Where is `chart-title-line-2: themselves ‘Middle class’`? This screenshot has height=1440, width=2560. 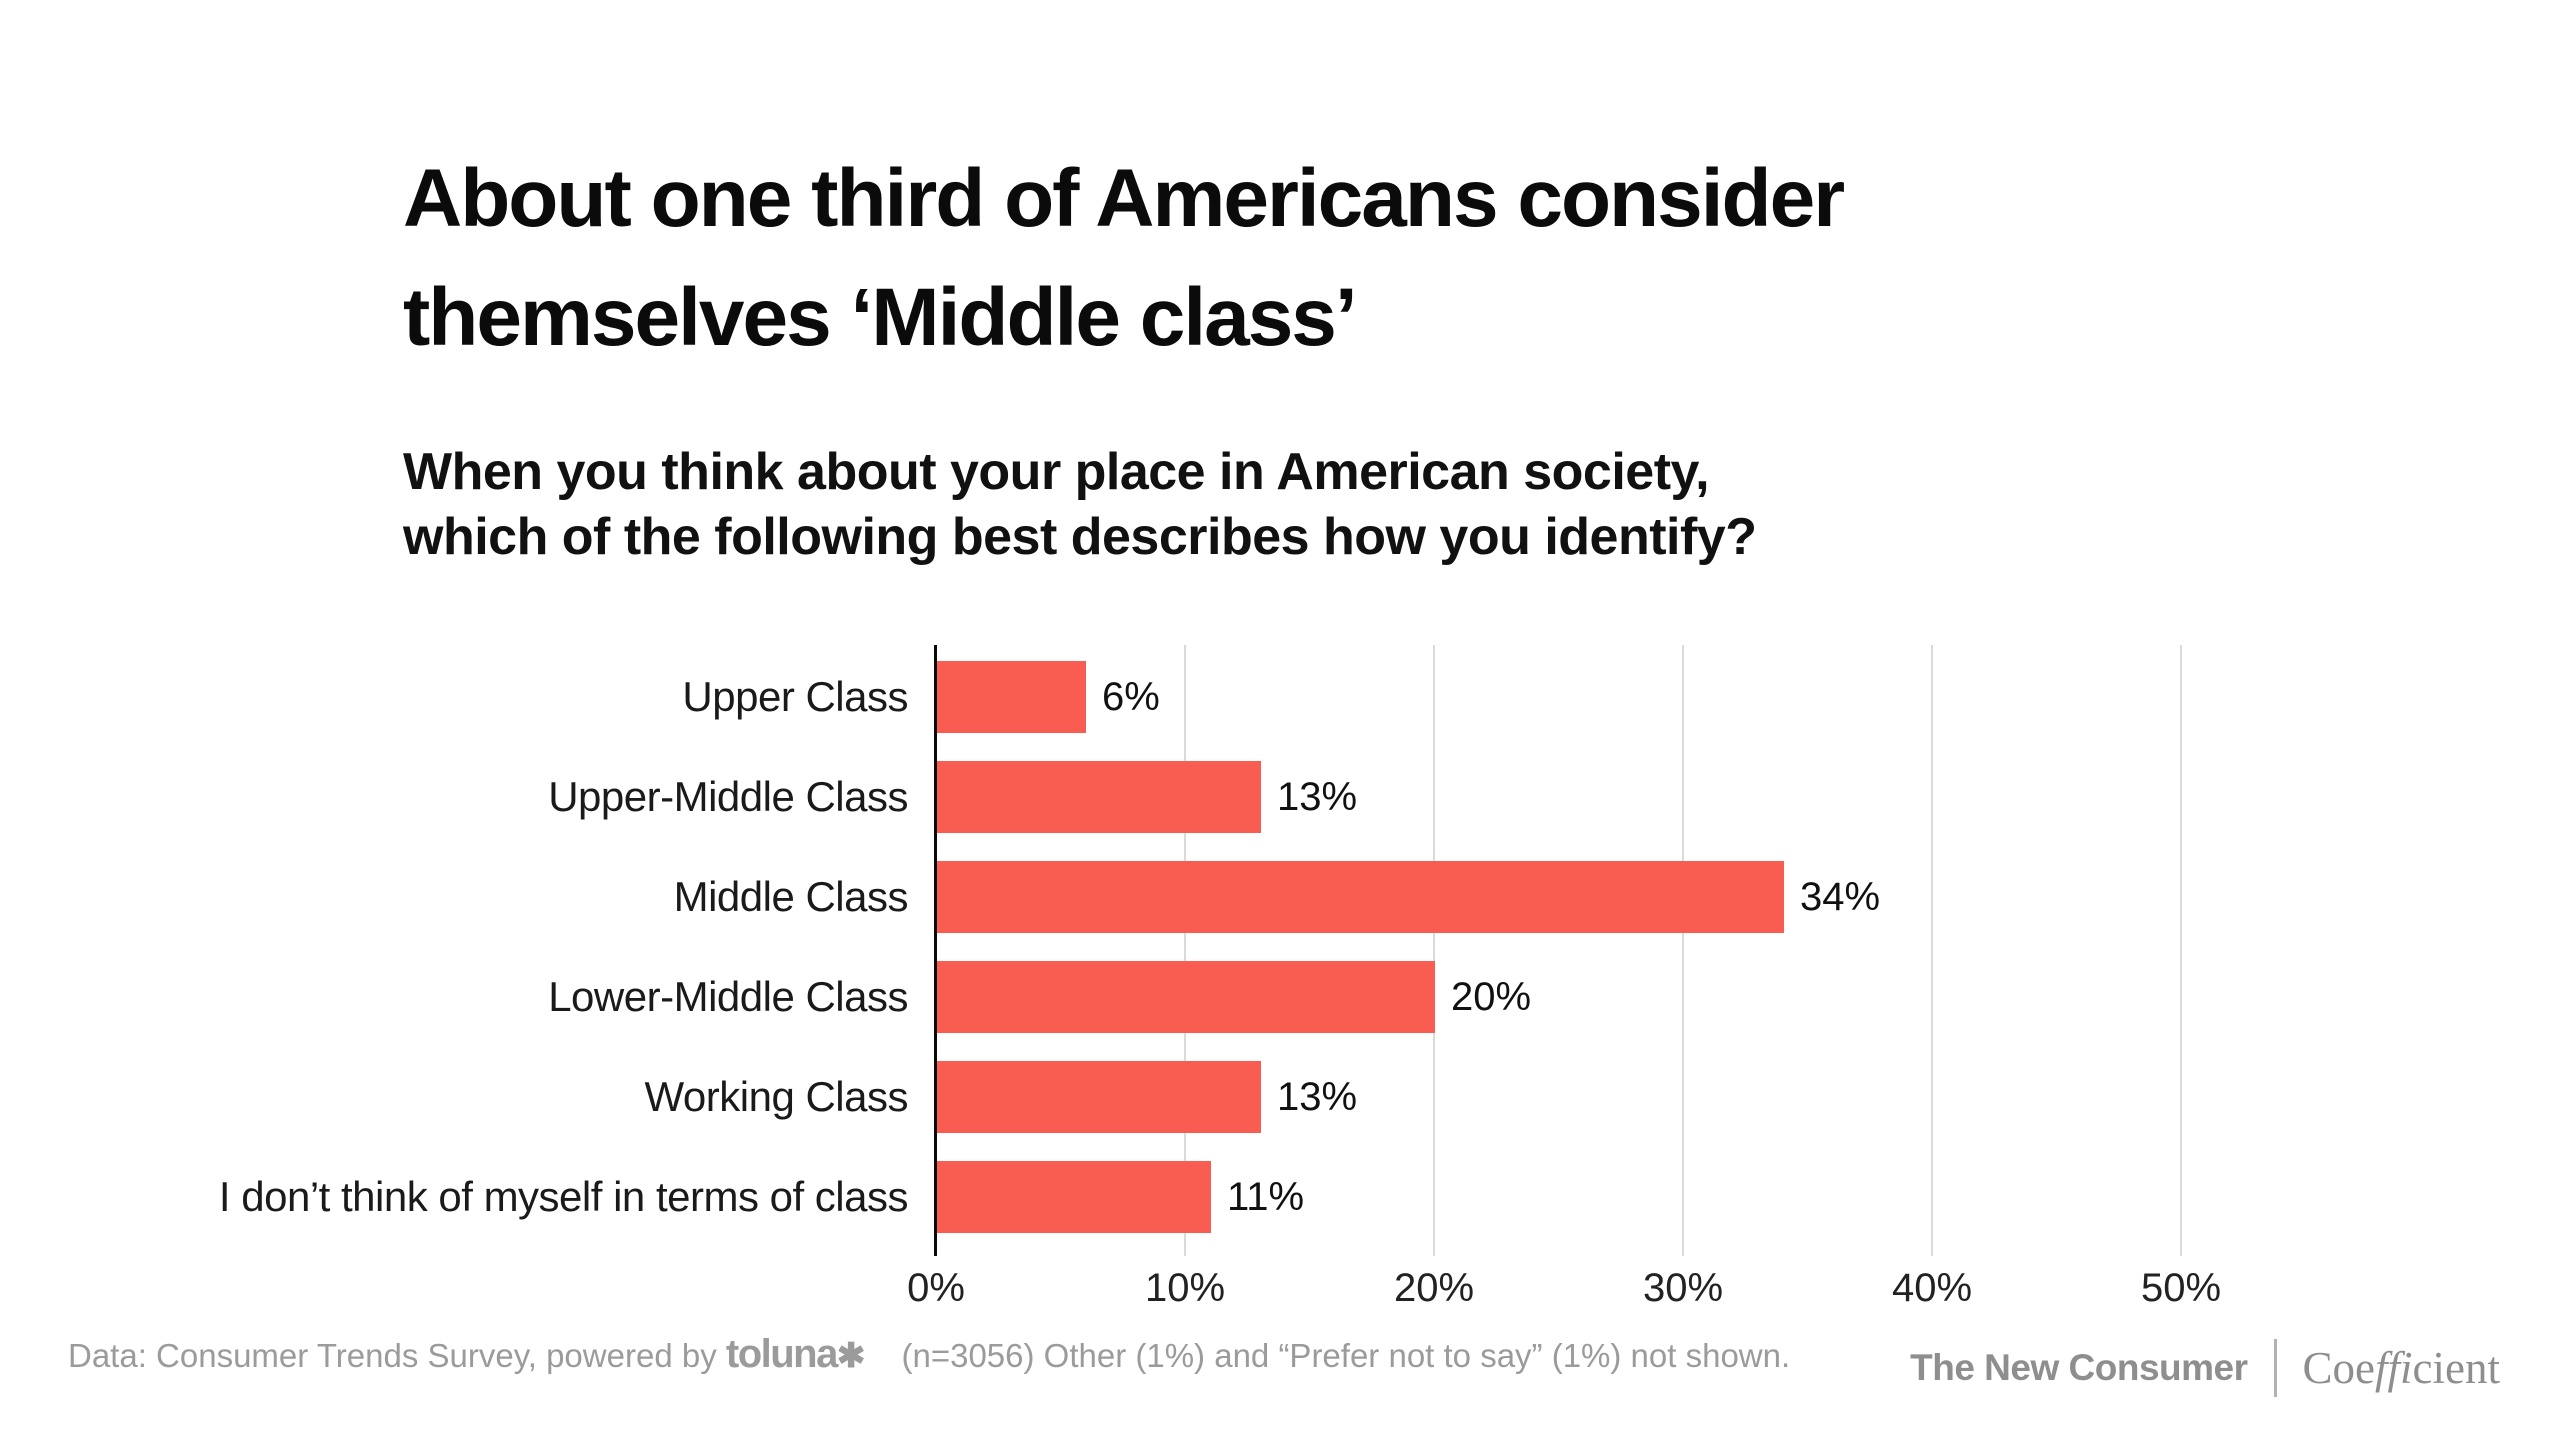
chart-title-line-2: themselves ‘Middle class’ is located at coordinates (880, 317).